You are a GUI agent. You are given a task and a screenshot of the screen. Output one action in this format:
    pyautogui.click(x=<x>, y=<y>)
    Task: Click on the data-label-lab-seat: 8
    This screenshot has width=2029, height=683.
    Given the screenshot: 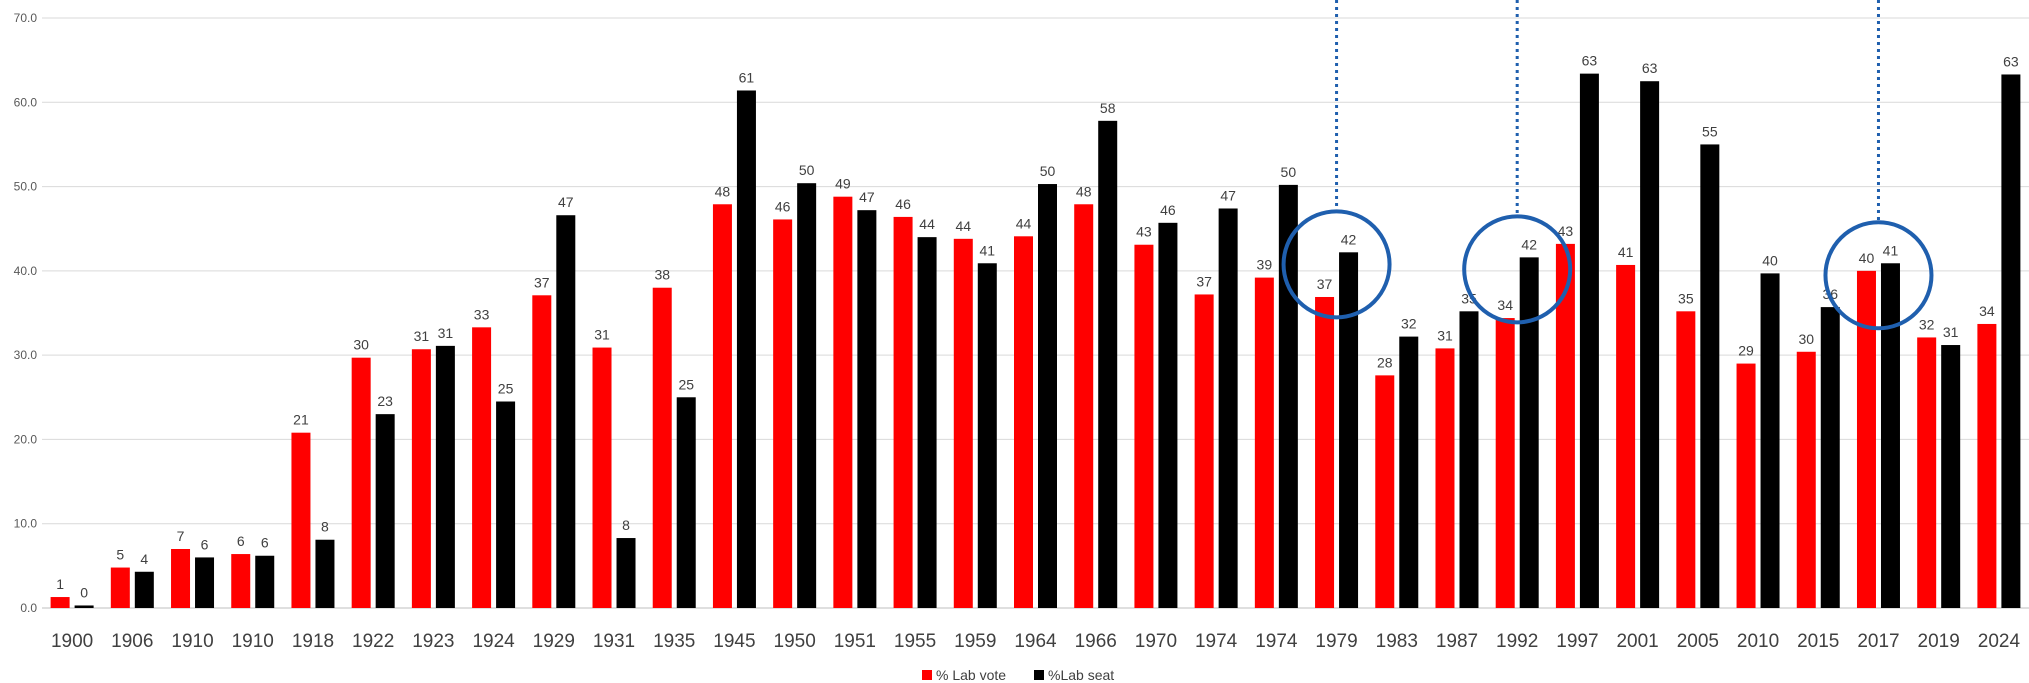 What is the action you would take?
    pyautogui.click(x=325, y=527)
    